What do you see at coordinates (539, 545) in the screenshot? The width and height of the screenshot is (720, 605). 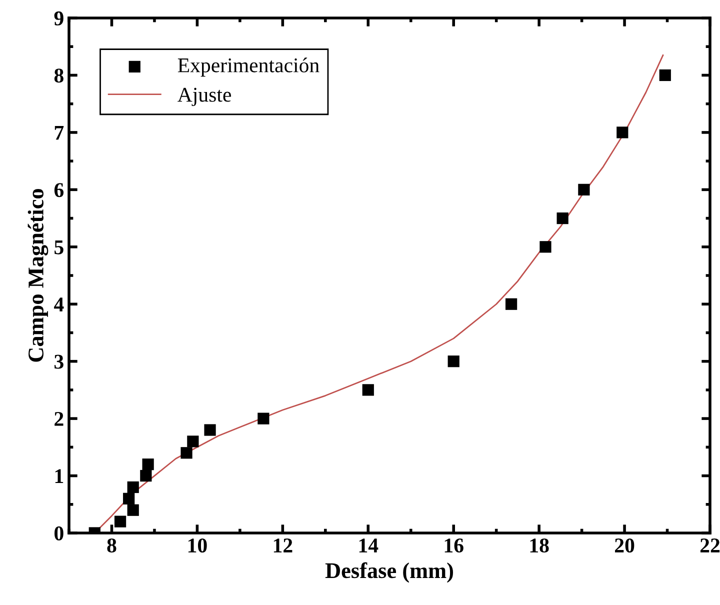 I see `x-tick-label: 18` at bounding box center [539, 545].